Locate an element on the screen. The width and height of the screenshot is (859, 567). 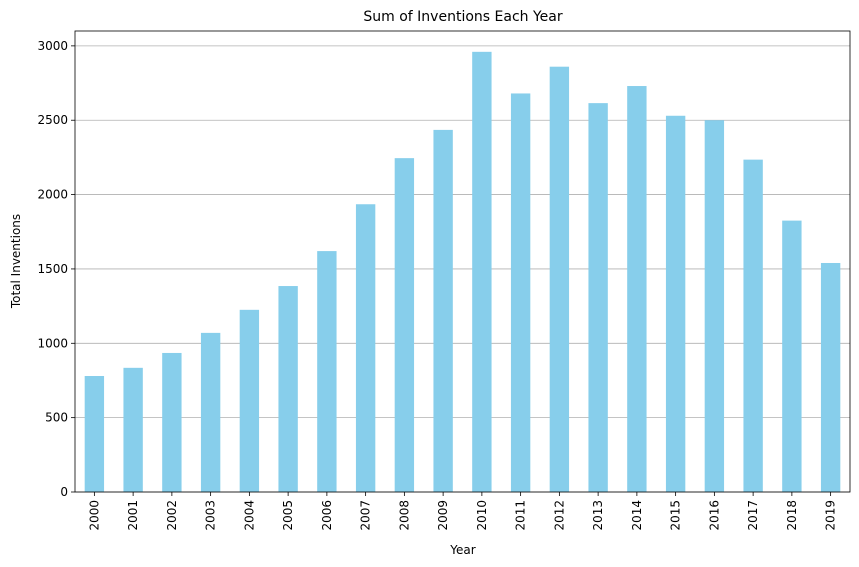
y-tick-label-1: 500 is located at coordinates (56, 418).